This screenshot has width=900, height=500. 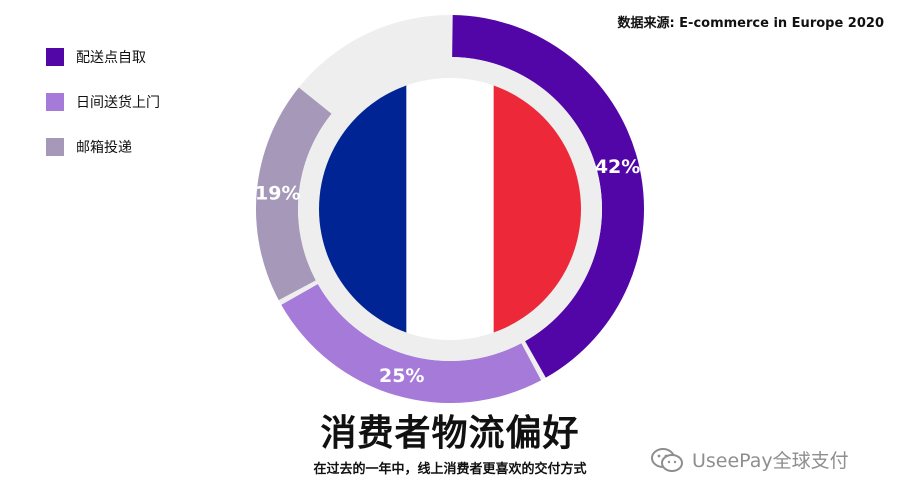 I want to click on legend-swatch-home-delivery, so click(x=55, y=102).